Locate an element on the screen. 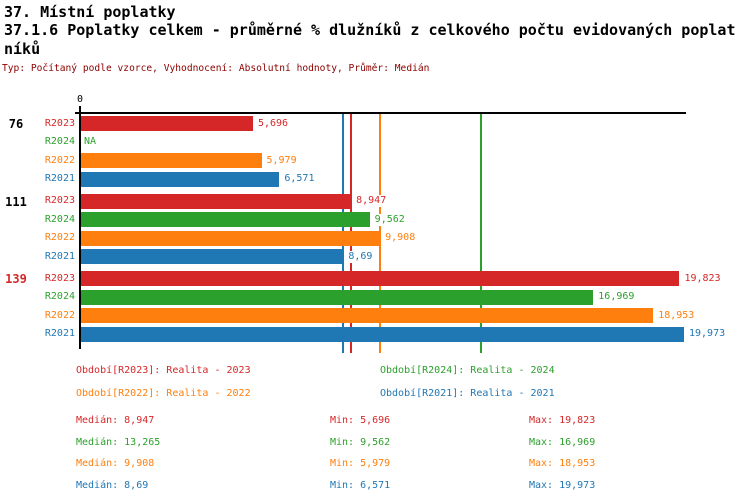  stat-max-R2022: Max: 18,953 is located at coordinates (562, 463).